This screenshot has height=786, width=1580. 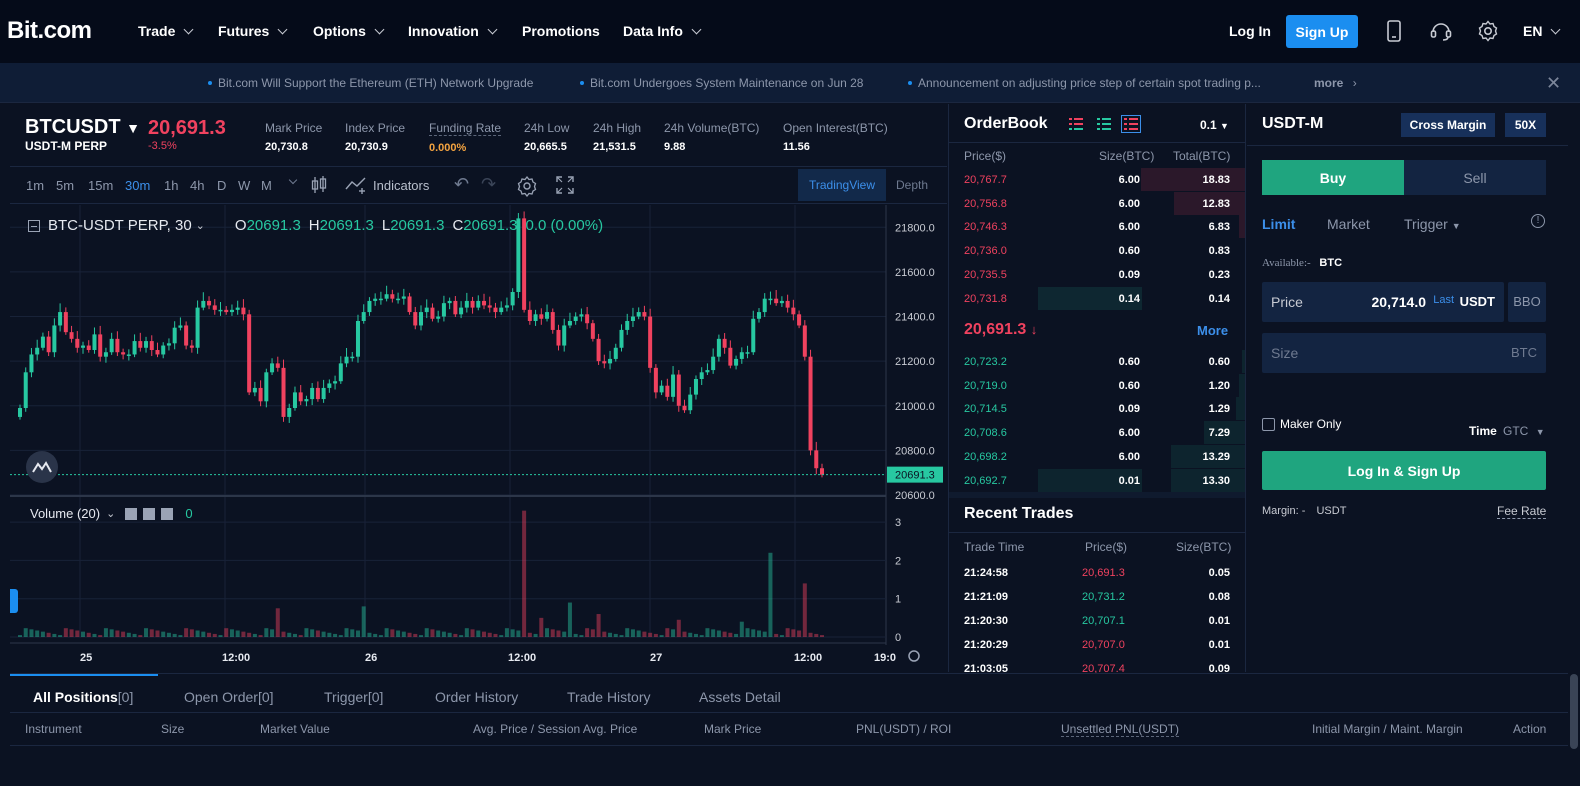 I want to click on more-announcements-link: more ›, so click(x=1335, y=83).